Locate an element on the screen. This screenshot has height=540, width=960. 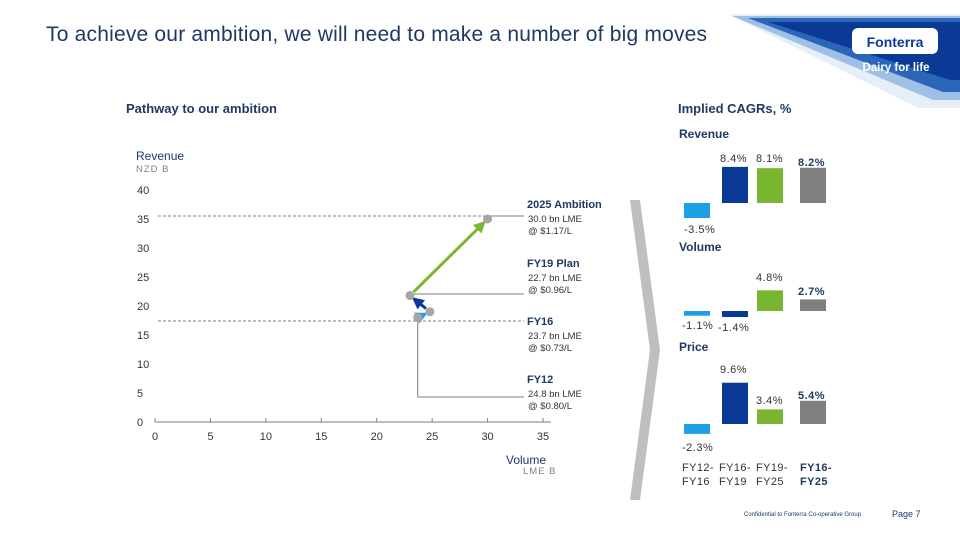
y-tick-label: 5 is located at coordinates (140, 394).